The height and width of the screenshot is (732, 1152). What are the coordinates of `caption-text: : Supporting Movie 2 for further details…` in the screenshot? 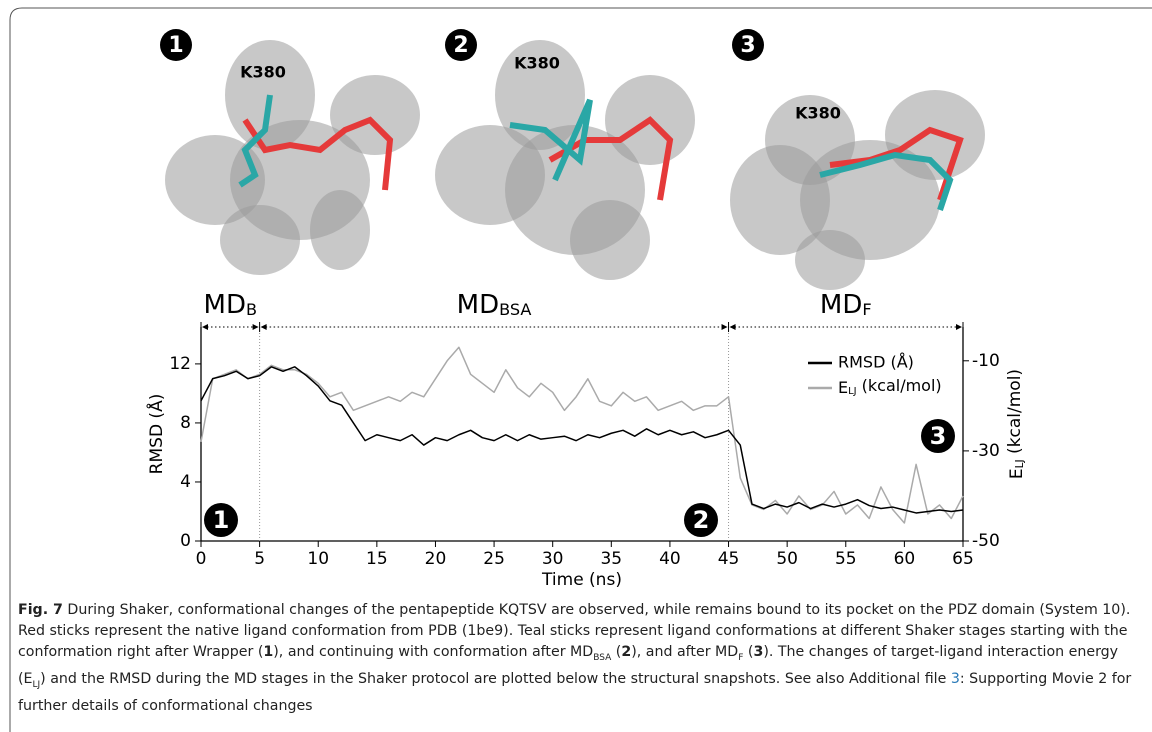 It's located at (575, 692).